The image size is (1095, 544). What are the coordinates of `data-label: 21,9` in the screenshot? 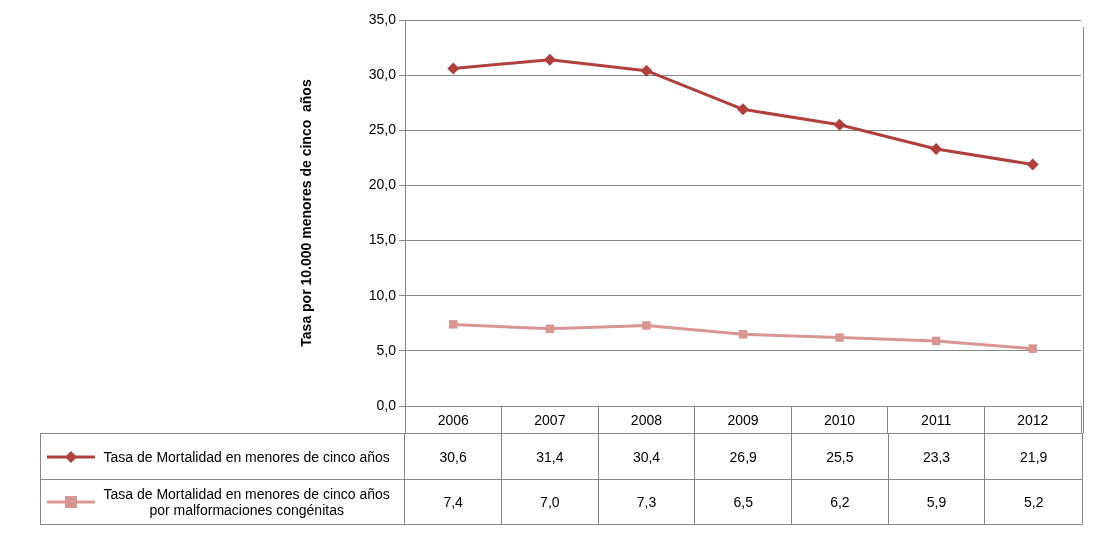 It's located at (1034, 457).